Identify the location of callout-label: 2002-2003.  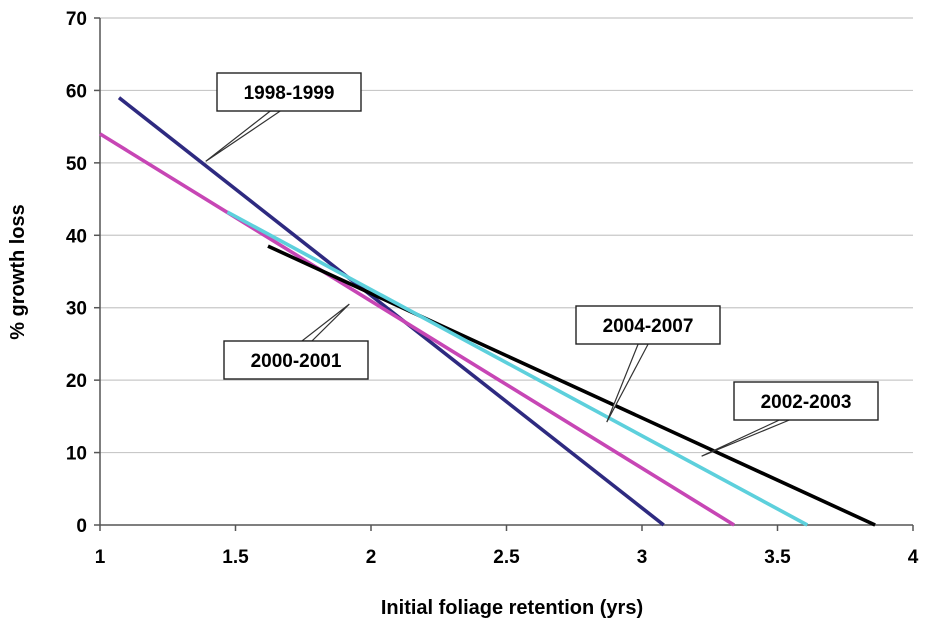
(806, 402).